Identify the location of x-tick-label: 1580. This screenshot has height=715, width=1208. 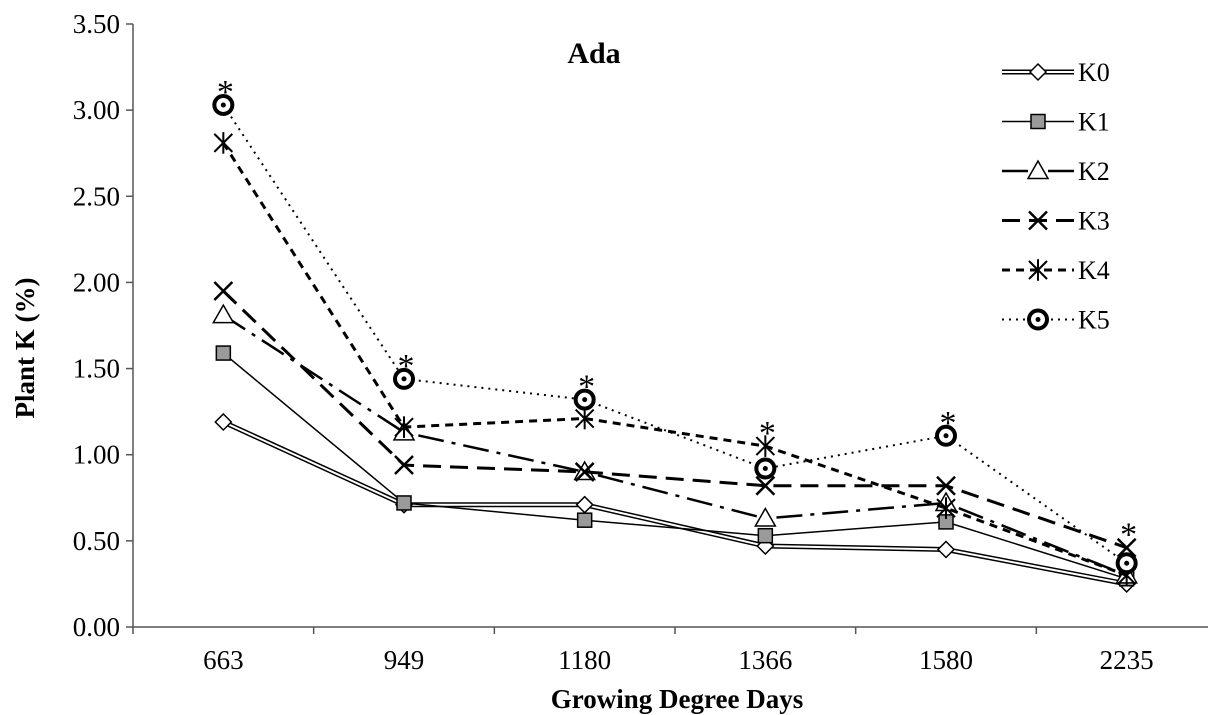
(946, 660).